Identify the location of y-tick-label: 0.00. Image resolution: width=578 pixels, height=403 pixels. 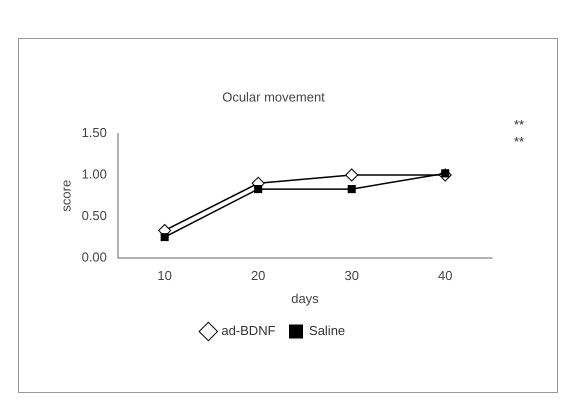
(94, 256).